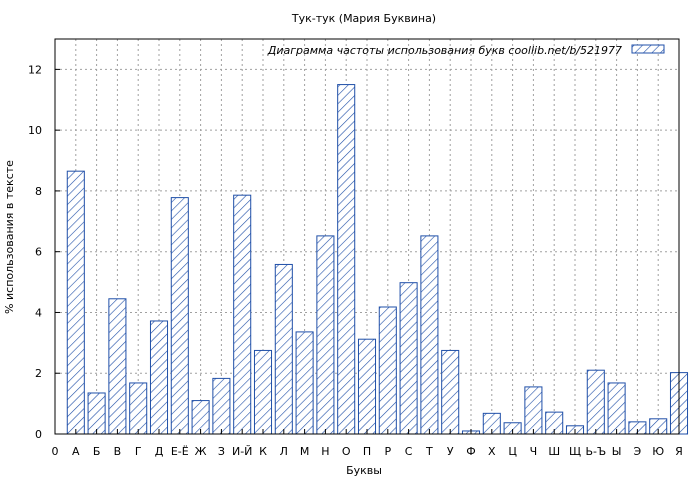  Describe the element at coordinates (263, 451) in the screenshot. I see `x-tick-label: К` at that location.